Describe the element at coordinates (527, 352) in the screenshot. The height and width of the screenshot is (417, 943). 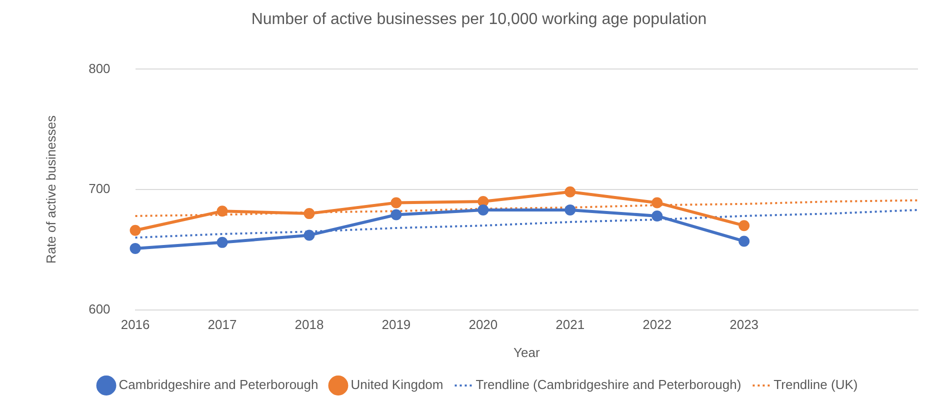
I see `x-axis-title: Year` at that location.